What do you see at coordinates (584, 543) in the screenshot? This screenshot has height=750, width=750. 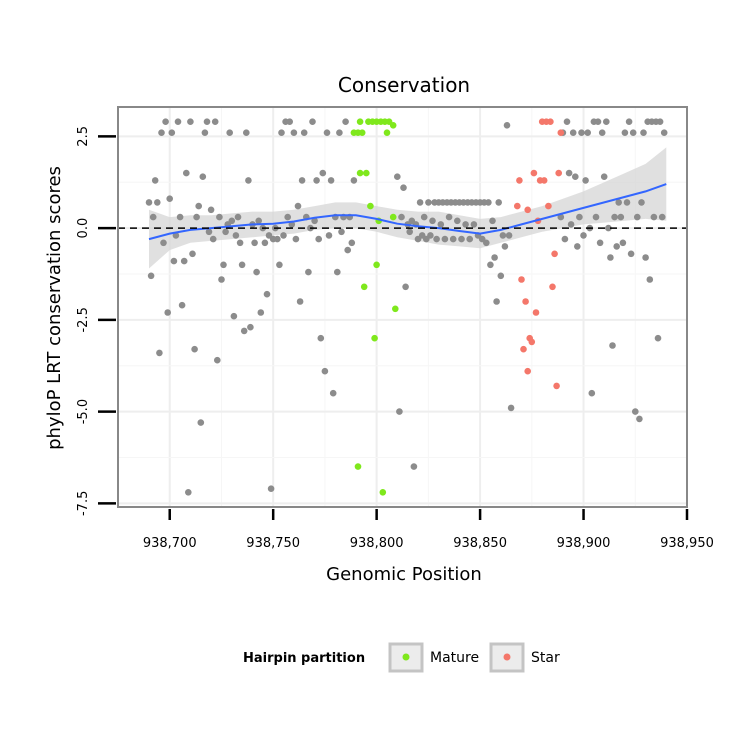 I see `x-tick-label: 938,900` at bounding box center [584, 543].